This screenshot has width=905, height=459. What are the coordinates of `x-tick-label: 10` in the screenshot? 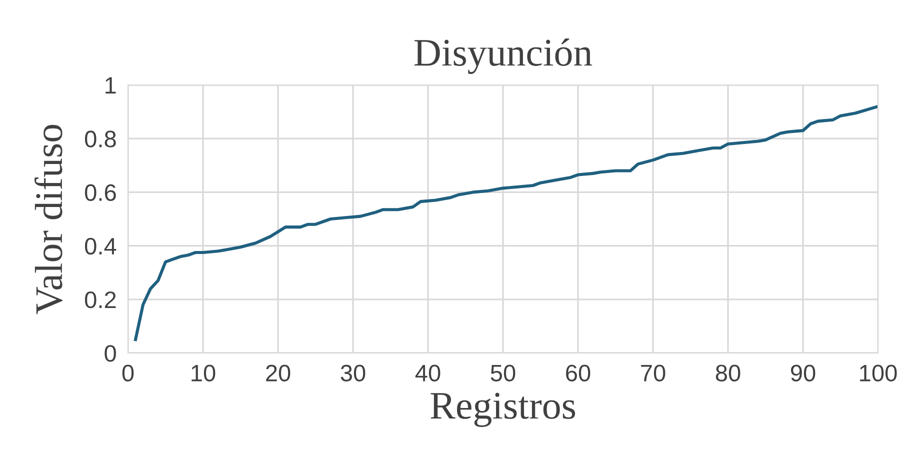 It's located at (204, 373).